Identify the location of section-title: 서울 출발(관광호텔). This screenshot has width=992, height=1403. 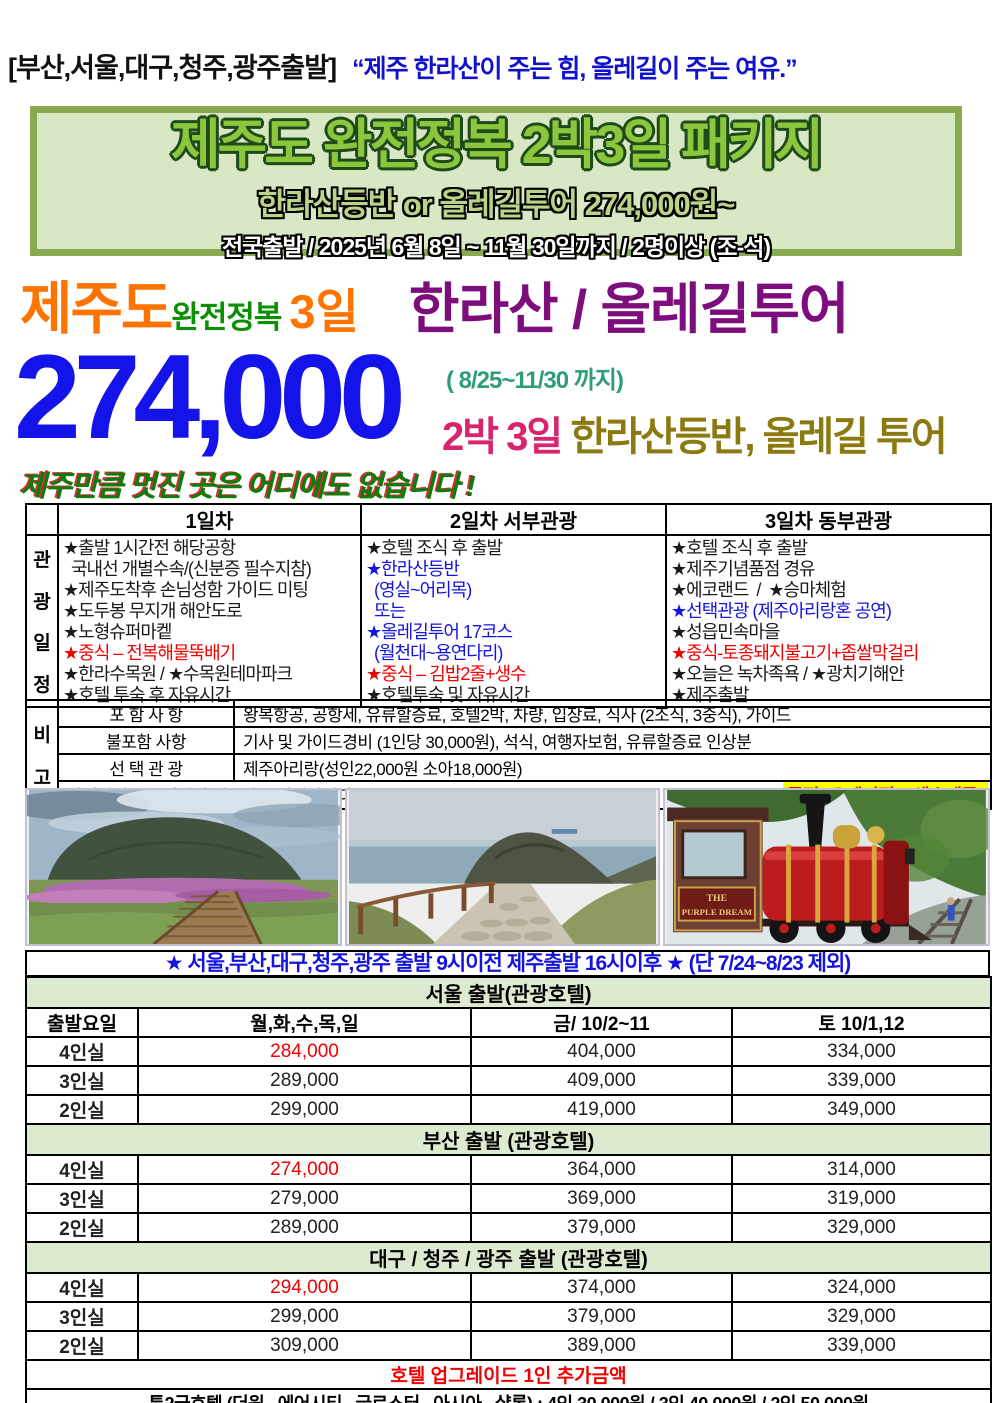
(508, 992).